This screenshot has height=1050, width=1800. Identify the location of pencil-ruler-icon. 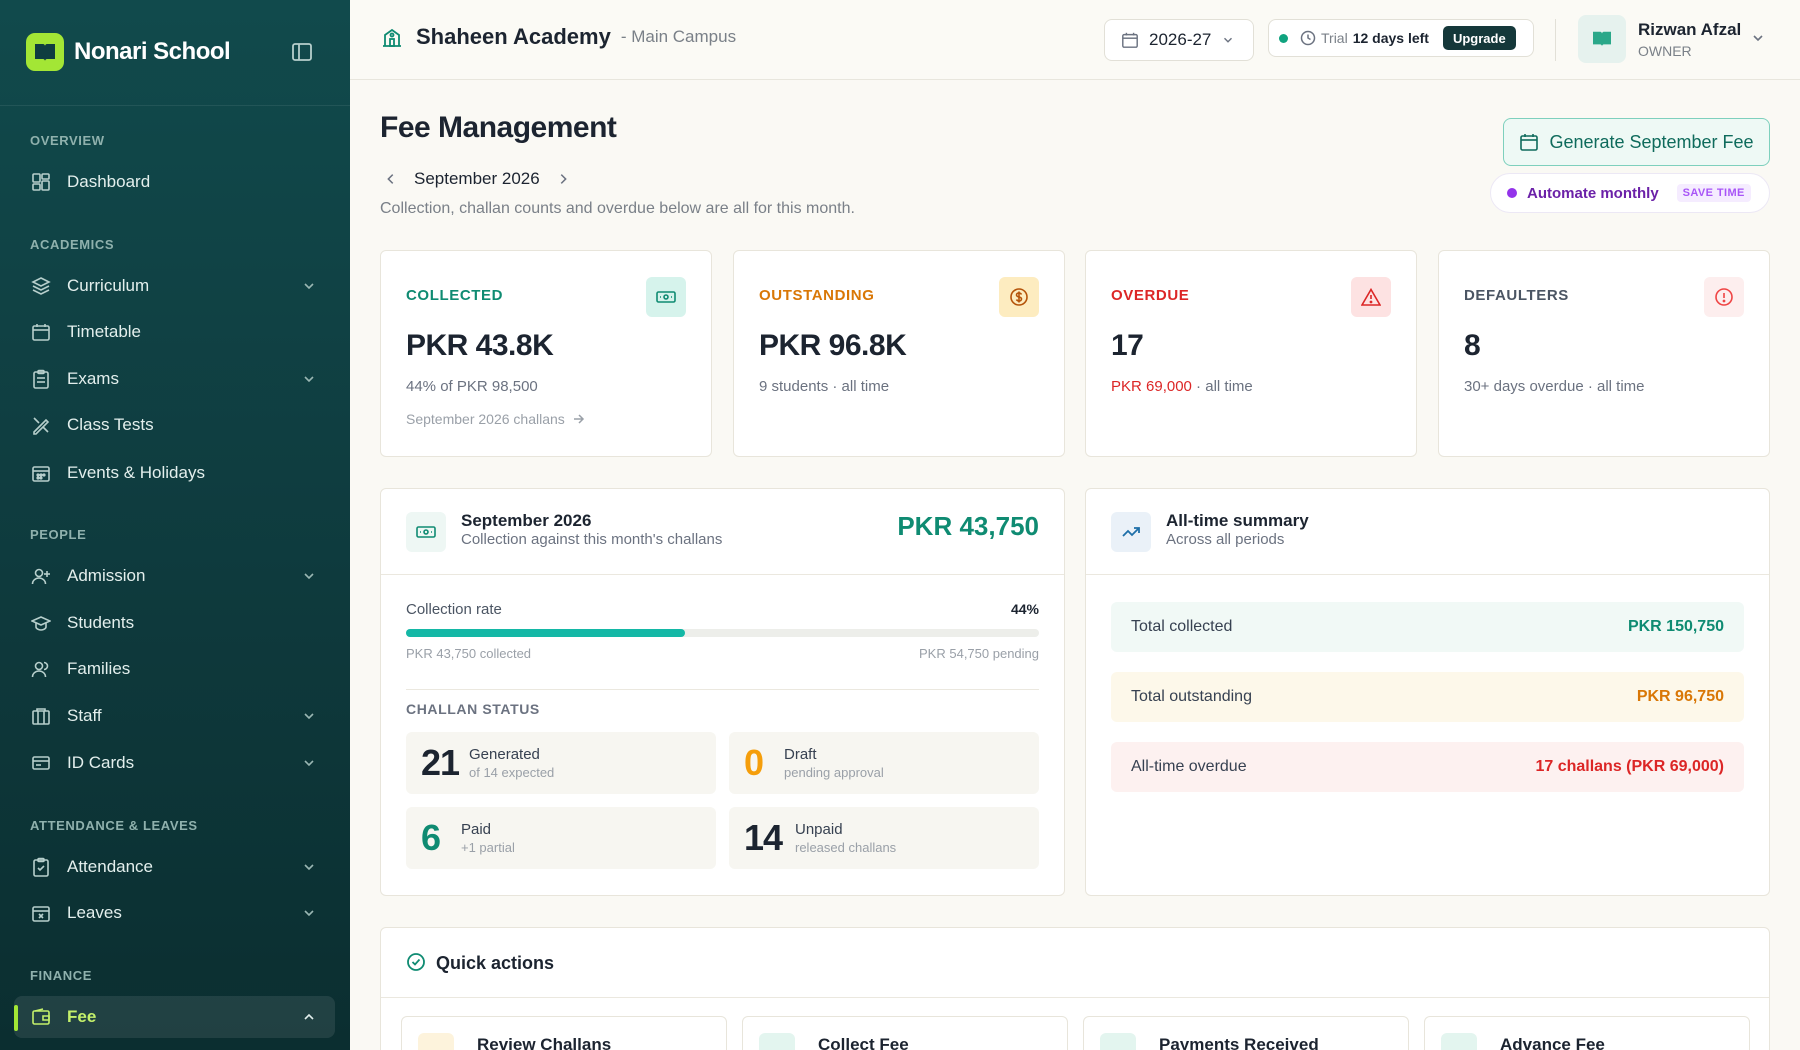
(41, 425).